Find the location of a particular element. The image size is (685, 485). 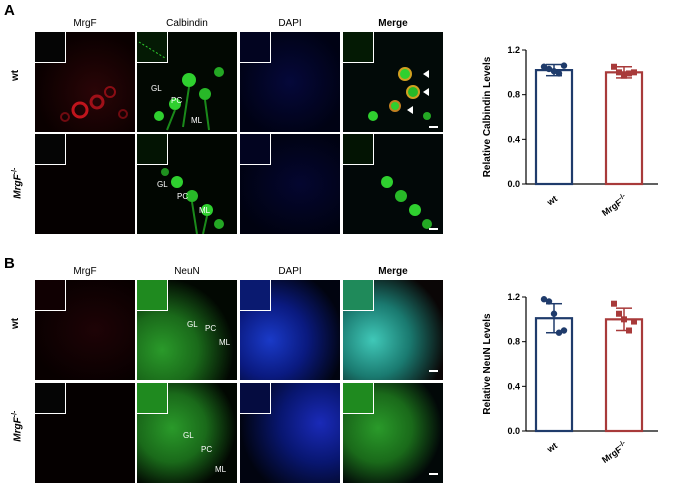

b-wt-neun-image: GL PC ML is located at coordinates (187, 330).